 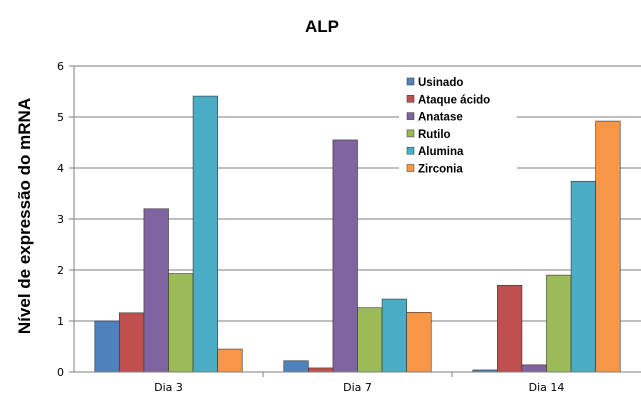 What do you see at coordinates (60, 66) in the screenshot?
I see `y-tick-label: 6` at bounding box center [60, 66].